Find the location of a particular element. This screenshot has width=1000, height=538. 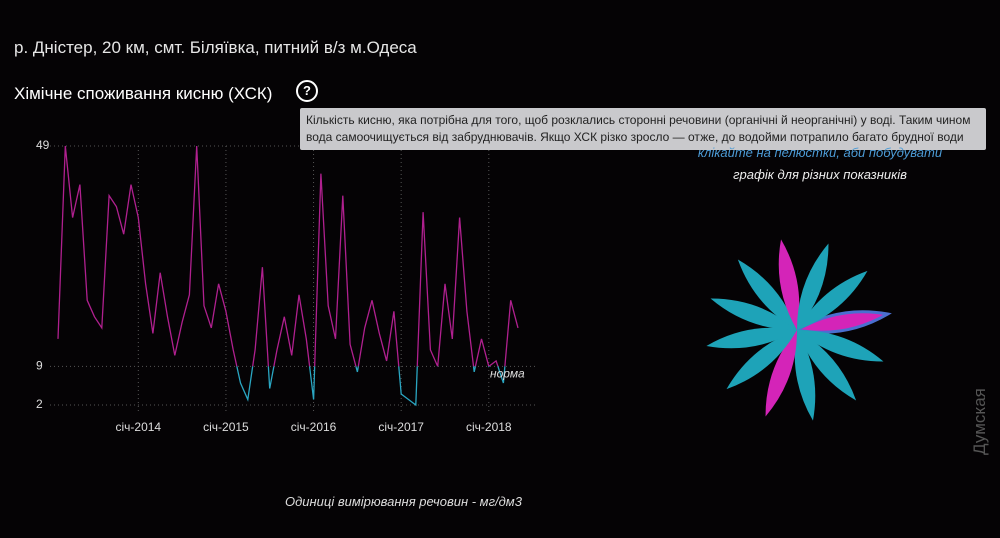

y-tick-label: 2 is located at coordinates (39, 404).